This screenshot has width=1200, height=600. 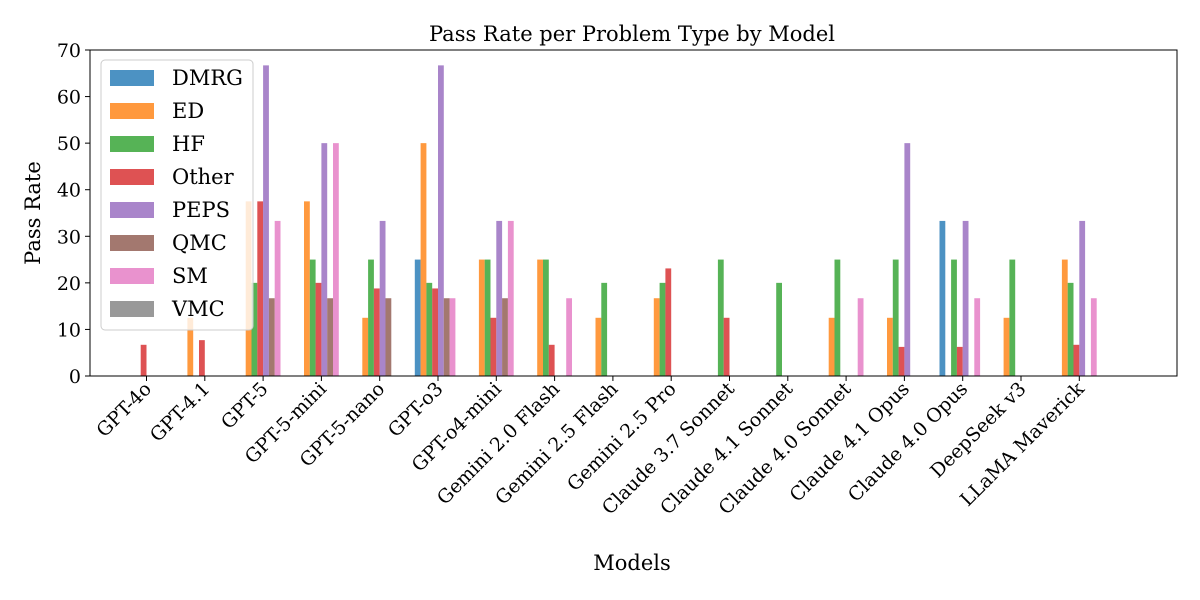 I want to click on y-tick-label: 20, so click(x=69, y=284).